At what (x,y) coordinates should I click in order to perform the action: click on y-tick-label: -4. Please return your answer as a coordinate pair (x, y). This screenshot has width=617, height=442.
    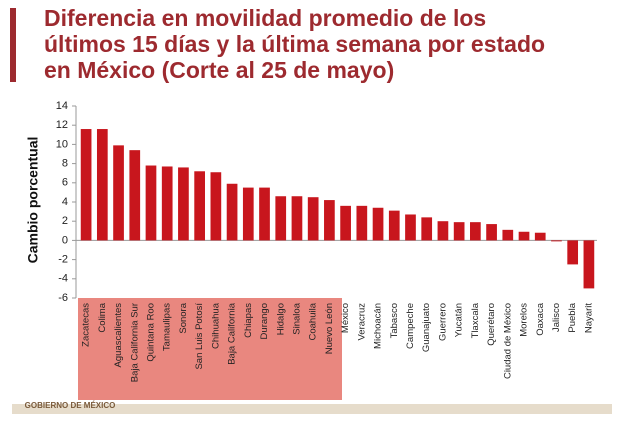
    Looking at the image, I should click on (63, 279).